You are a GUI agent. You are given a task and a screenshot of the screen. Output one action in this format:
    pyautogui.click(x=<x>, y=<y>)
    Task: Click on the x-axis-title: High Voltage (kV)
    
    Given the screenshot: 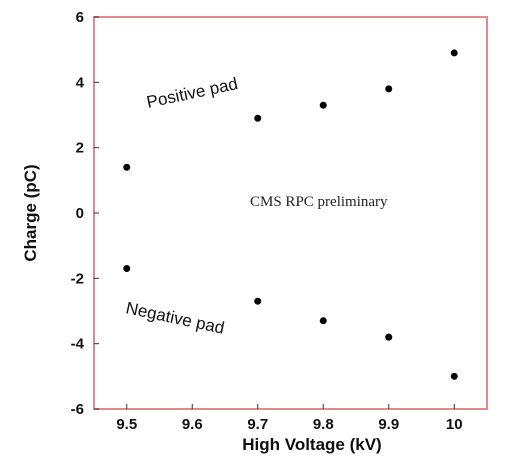 What is the action you would take?
    pyautogui.click(x=311, y=444)
    